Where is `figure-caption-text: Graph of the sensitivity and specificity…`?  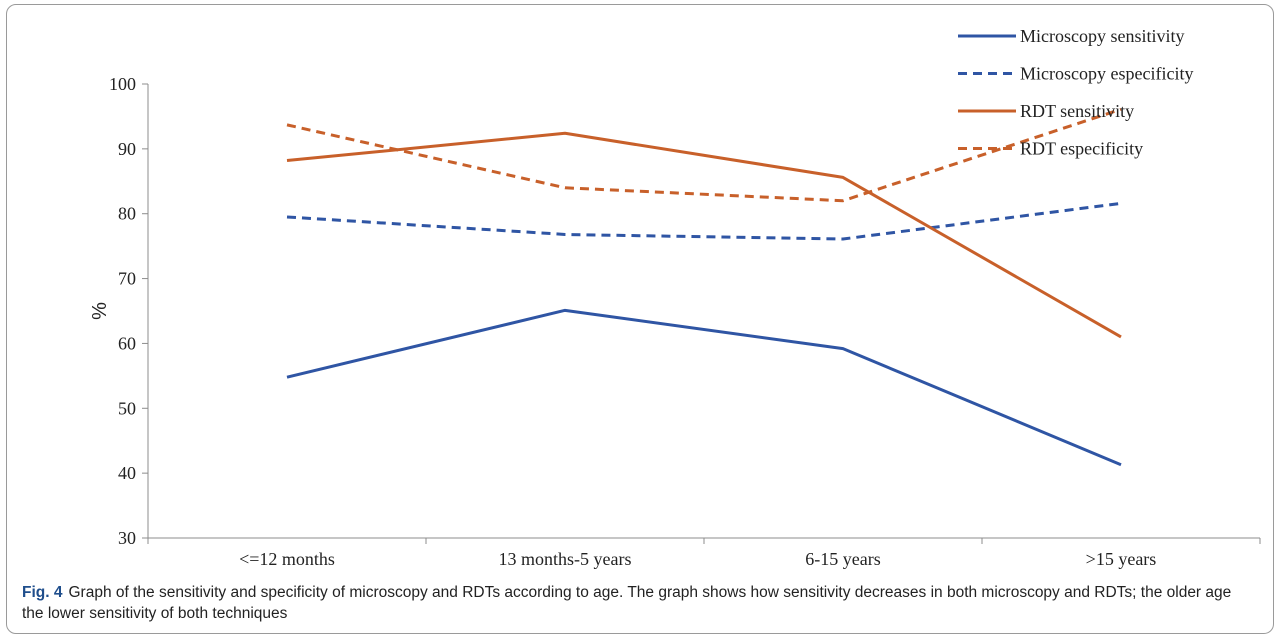 figure-caption-text: Graph of the sensitivity and specificity… is located at coordinates (627, 603).